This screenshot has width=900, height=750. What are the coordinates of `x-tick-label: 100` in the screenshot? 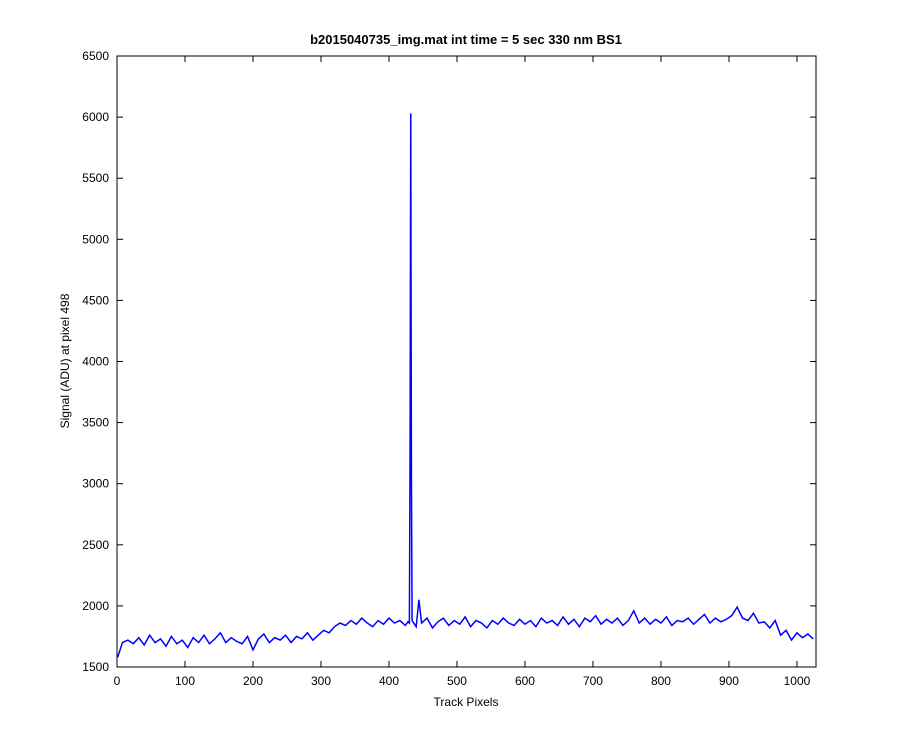 It's located at (185, 681).